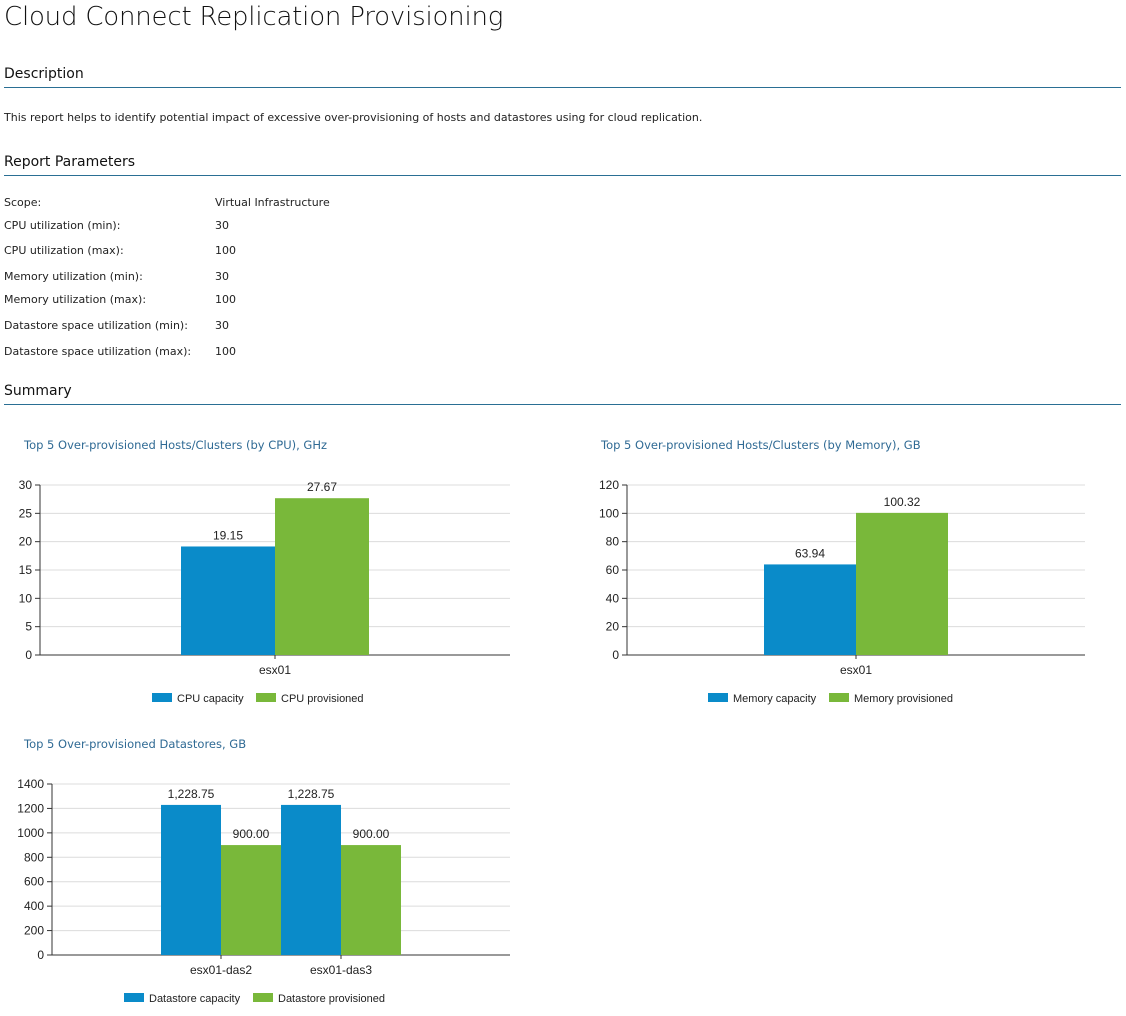 This screenshot has width=1126, height=1016. What do you see at coordinates (613, 570) in the screenshot?
I see `y-tick-label: 60` at bounding box center [613, 570].